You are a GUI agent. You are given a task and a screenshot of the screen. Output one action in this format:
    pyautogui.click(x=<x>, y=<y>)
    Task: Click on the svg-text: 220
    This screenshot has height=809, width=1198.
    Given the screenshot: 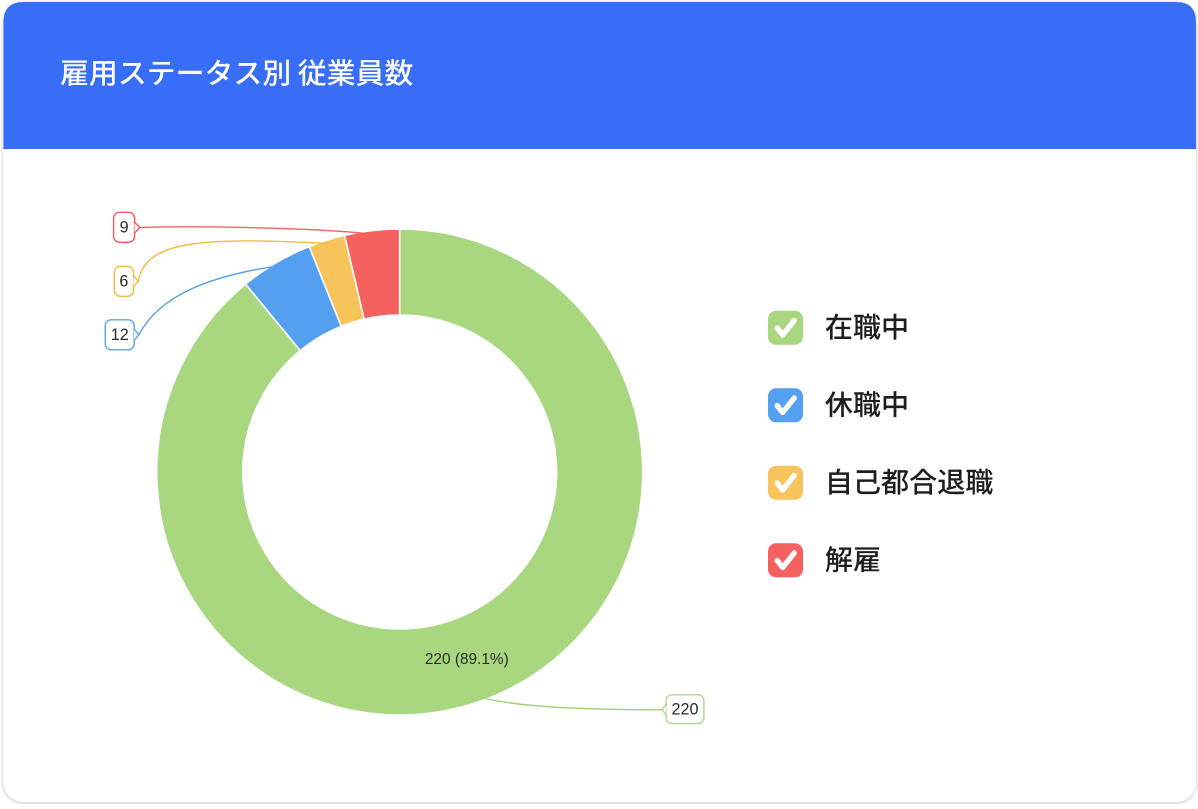 What is the action you would take?
    pyautogui.click(x=684, y=710)
    